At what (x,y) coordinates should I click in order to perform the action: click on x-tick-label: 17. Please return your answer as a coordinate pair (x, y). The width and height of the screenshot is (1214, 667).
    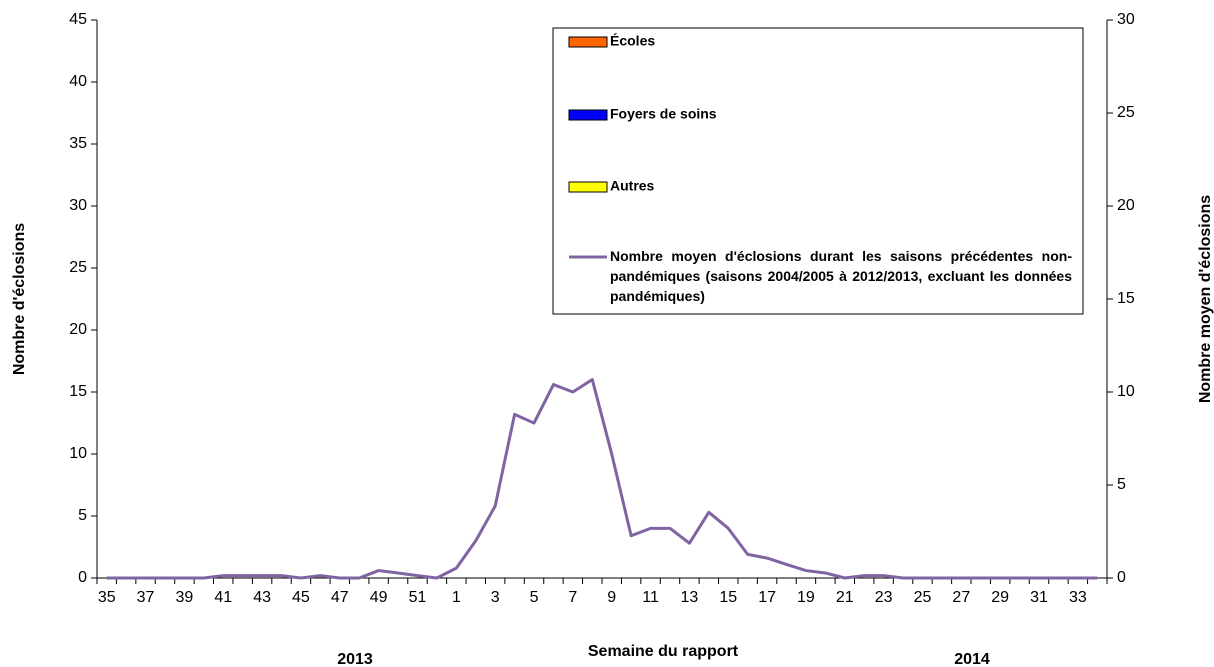
    Looking at the image, I should click on (767, 597).